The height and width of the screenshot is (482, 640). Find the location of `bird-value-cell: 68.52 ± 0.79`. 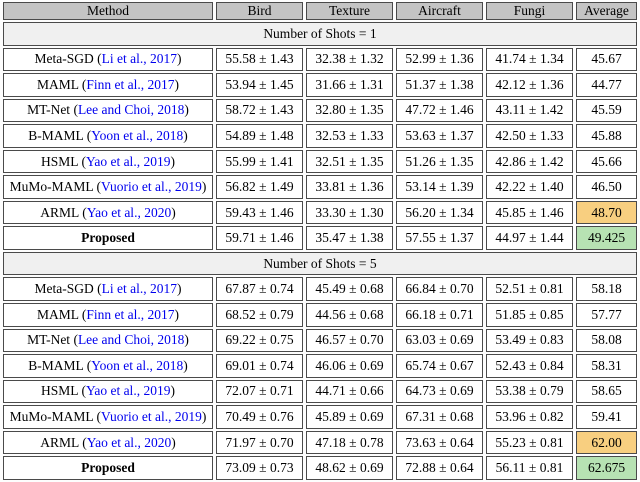

bird-value-cell: 68.52 ± 0.79 is located at coordinates (259, 315).